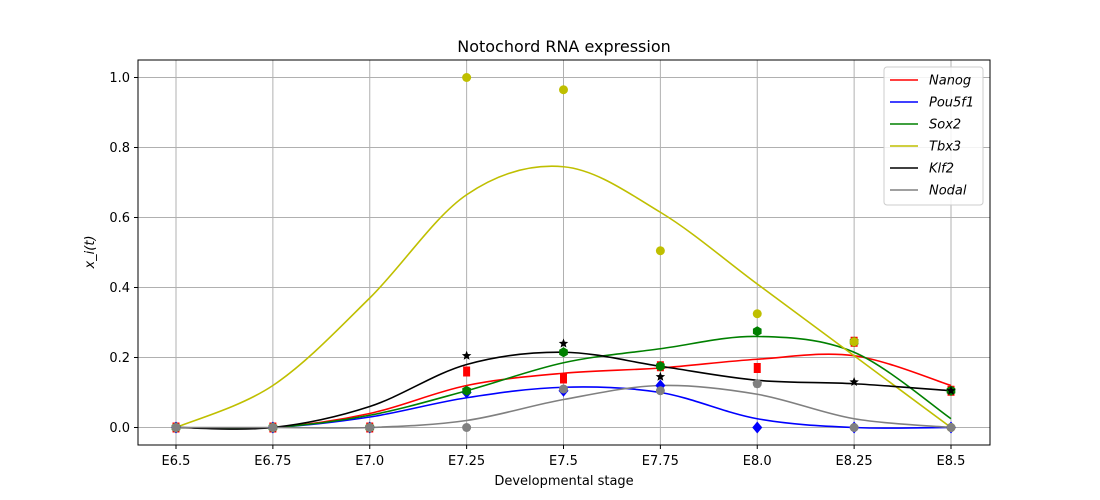 This screenshot has height=500, width=1100. Describe the element at coordinates (757, 461) in the screenshot. I see `x-tick-label: E8.0` at that location.